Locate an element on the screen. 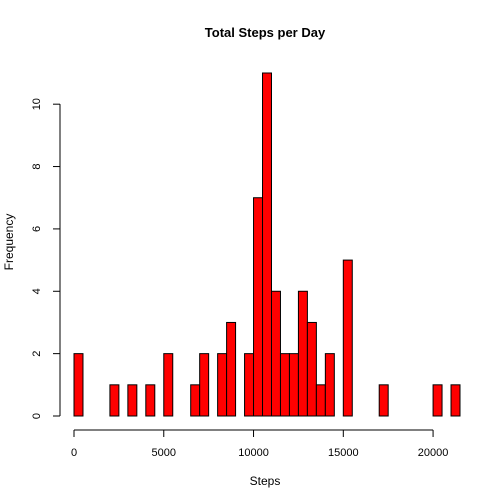 This screenshot has height=504, width=504. y-tick-label: 8 is located at coordinates (37, 166).